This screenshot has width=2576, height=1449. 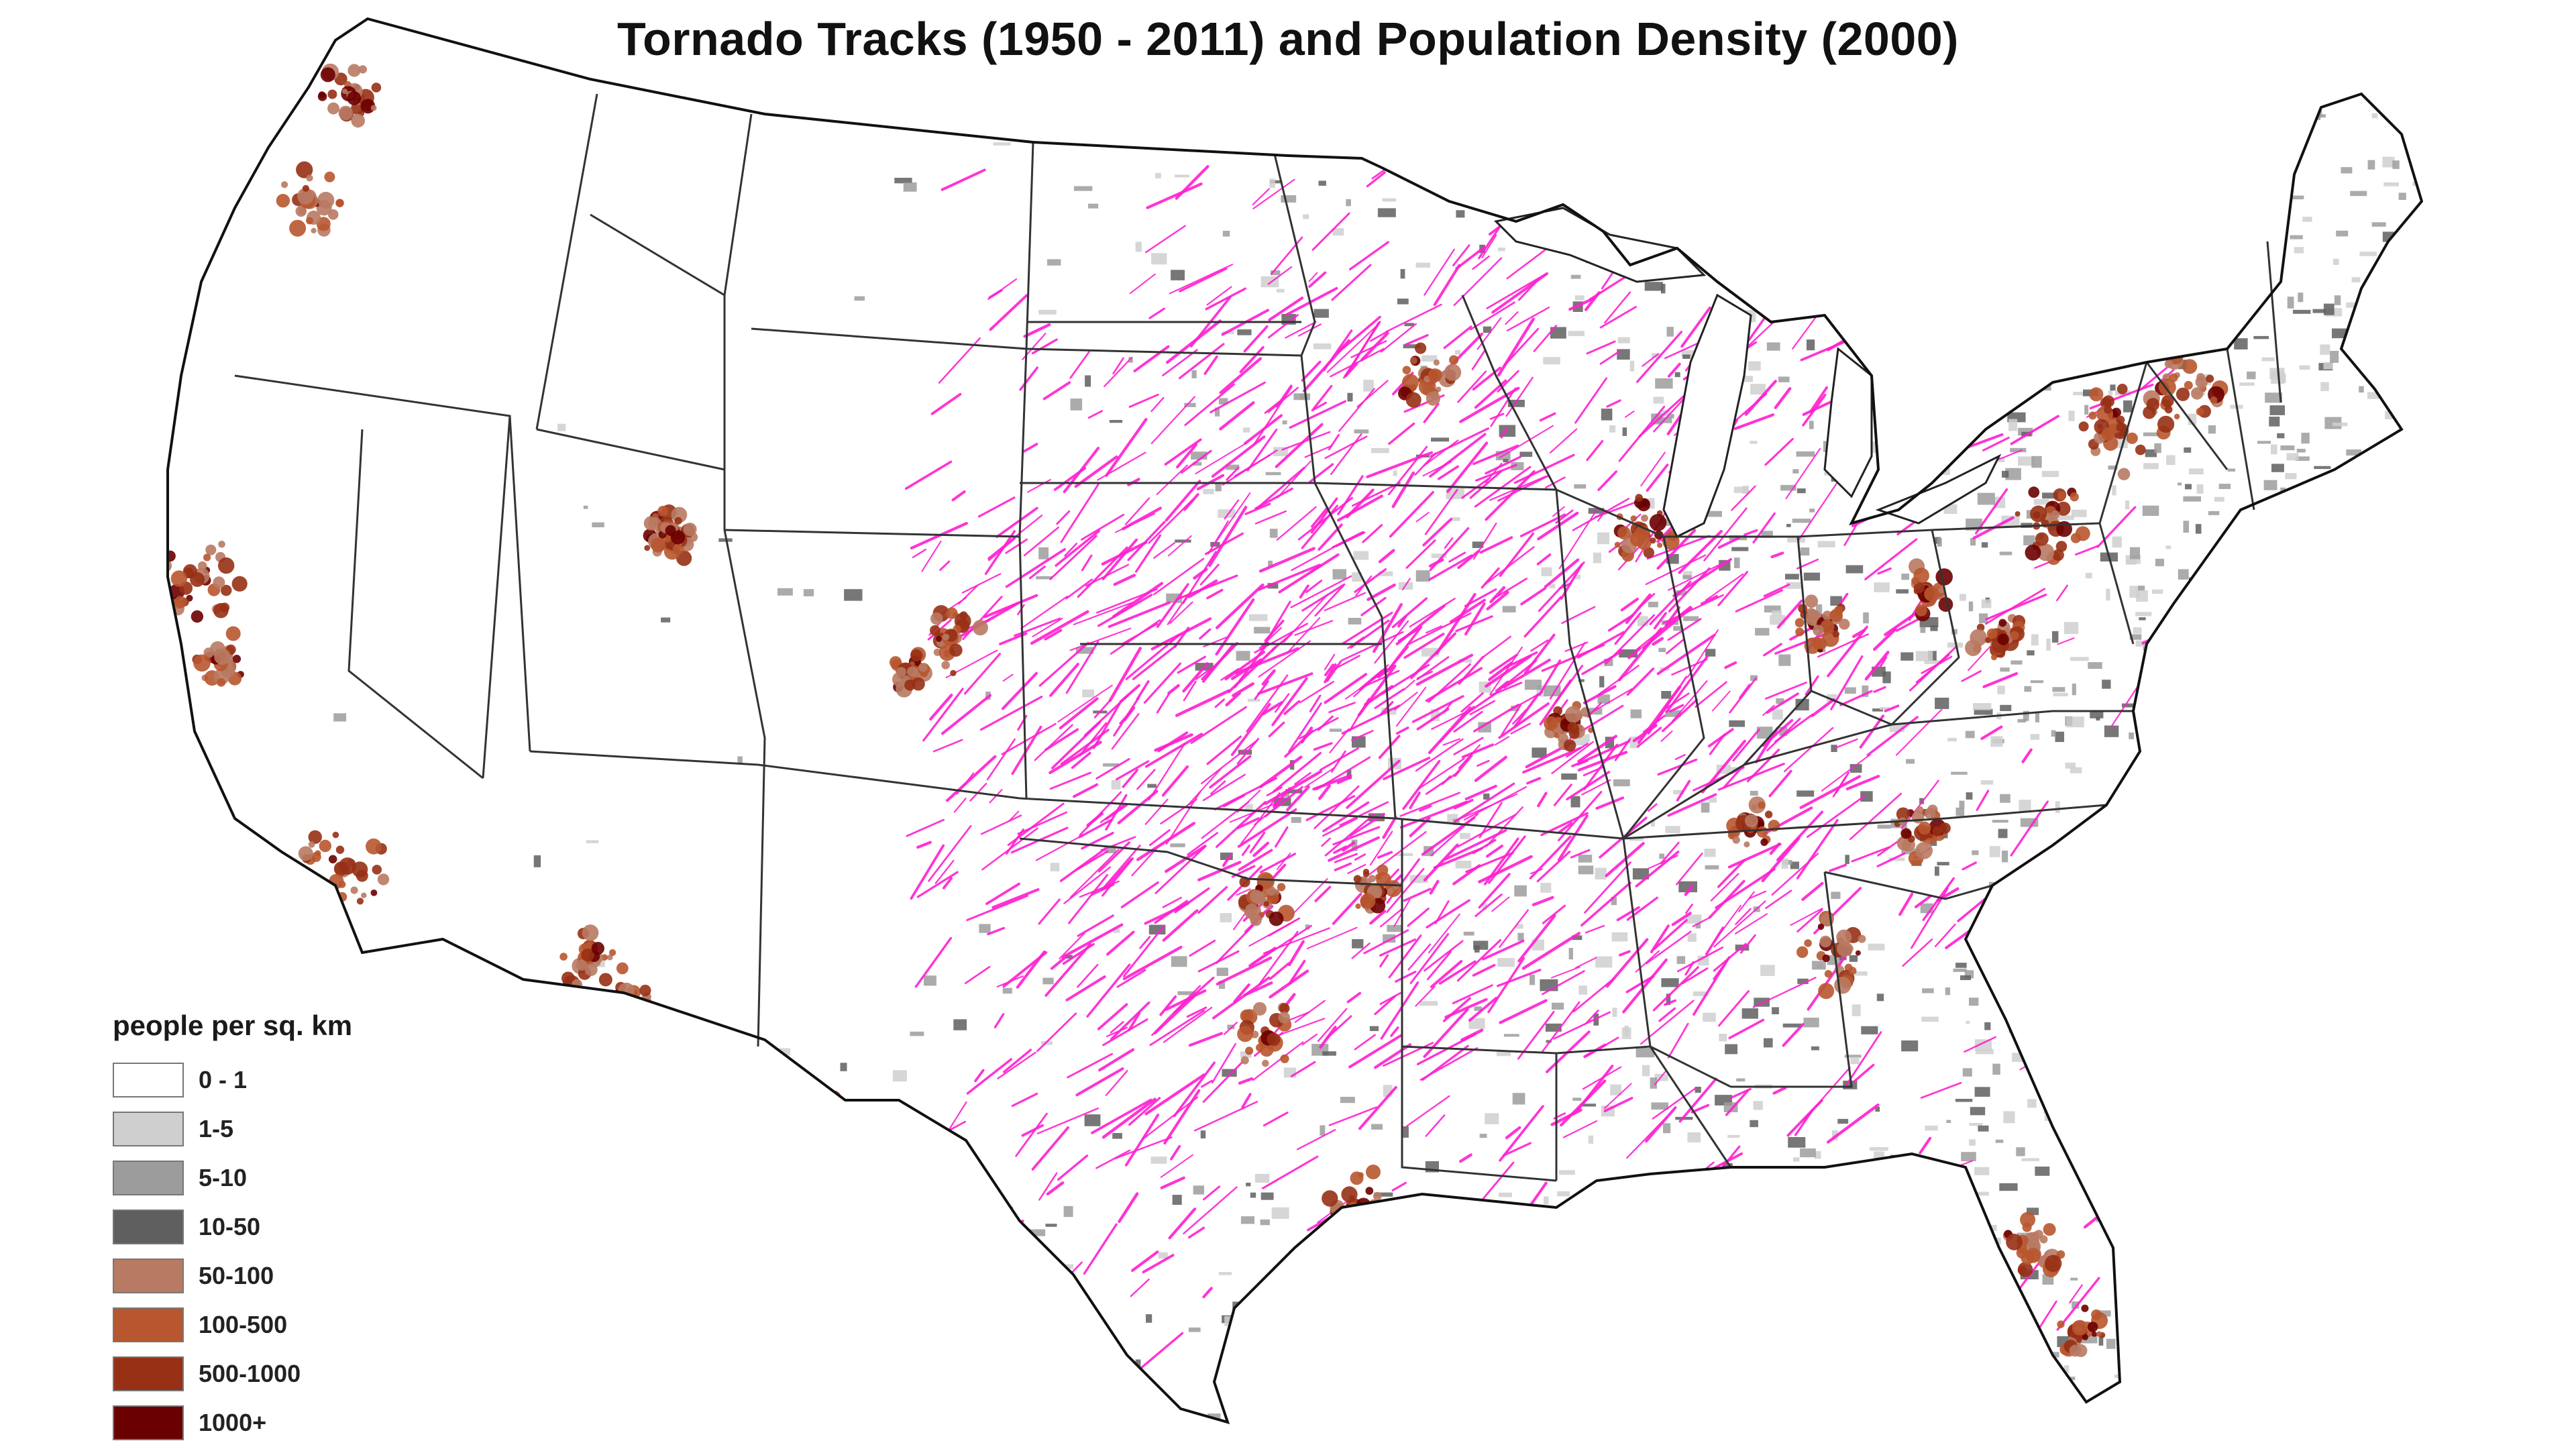 I want to click on legend-item: 50-100, so click(x=314, y=1275).